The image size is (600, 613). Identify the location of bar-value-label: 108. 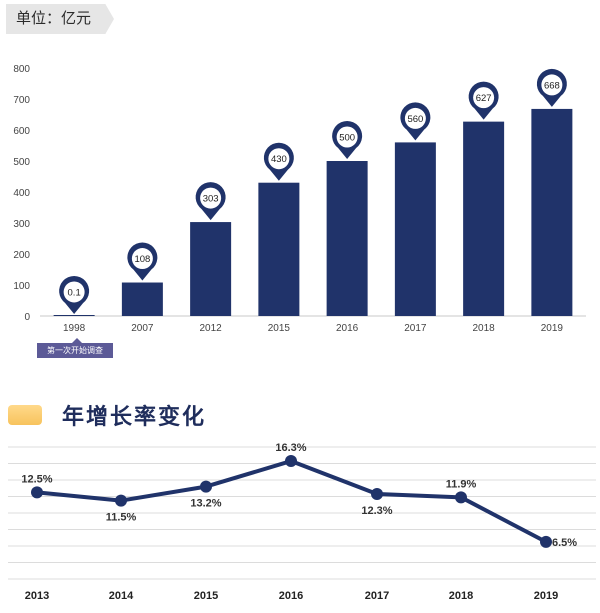
(142, 259).